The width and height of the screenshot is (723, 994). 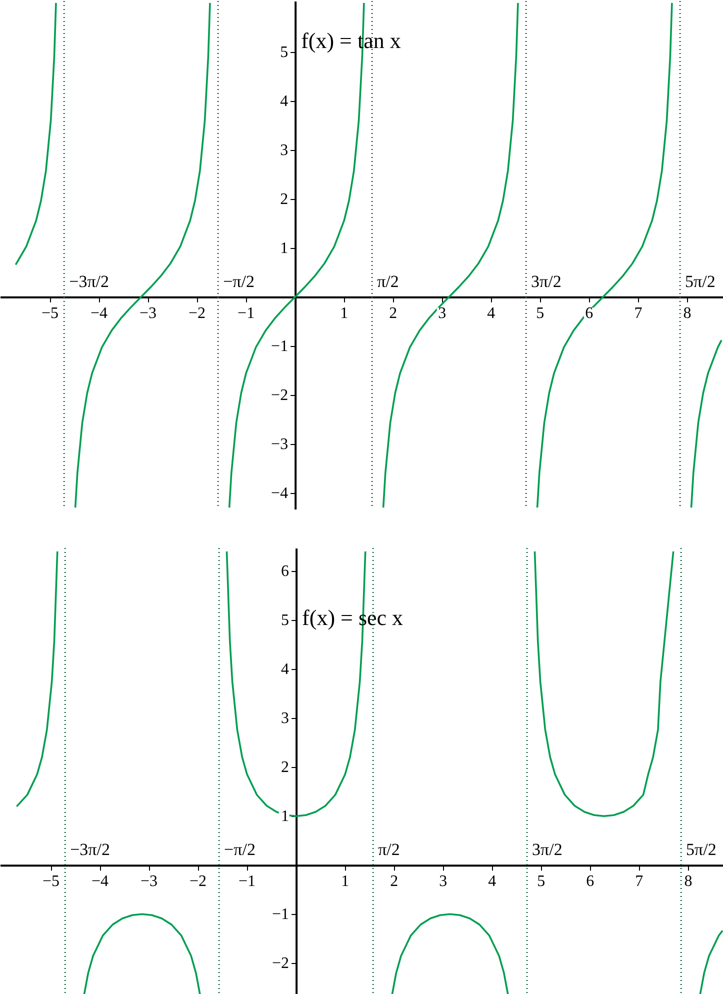 What do you see at coordinates (279, 493) in the screenshot?
I see `y-tick-label: −4` at bounding box center [279, 493].